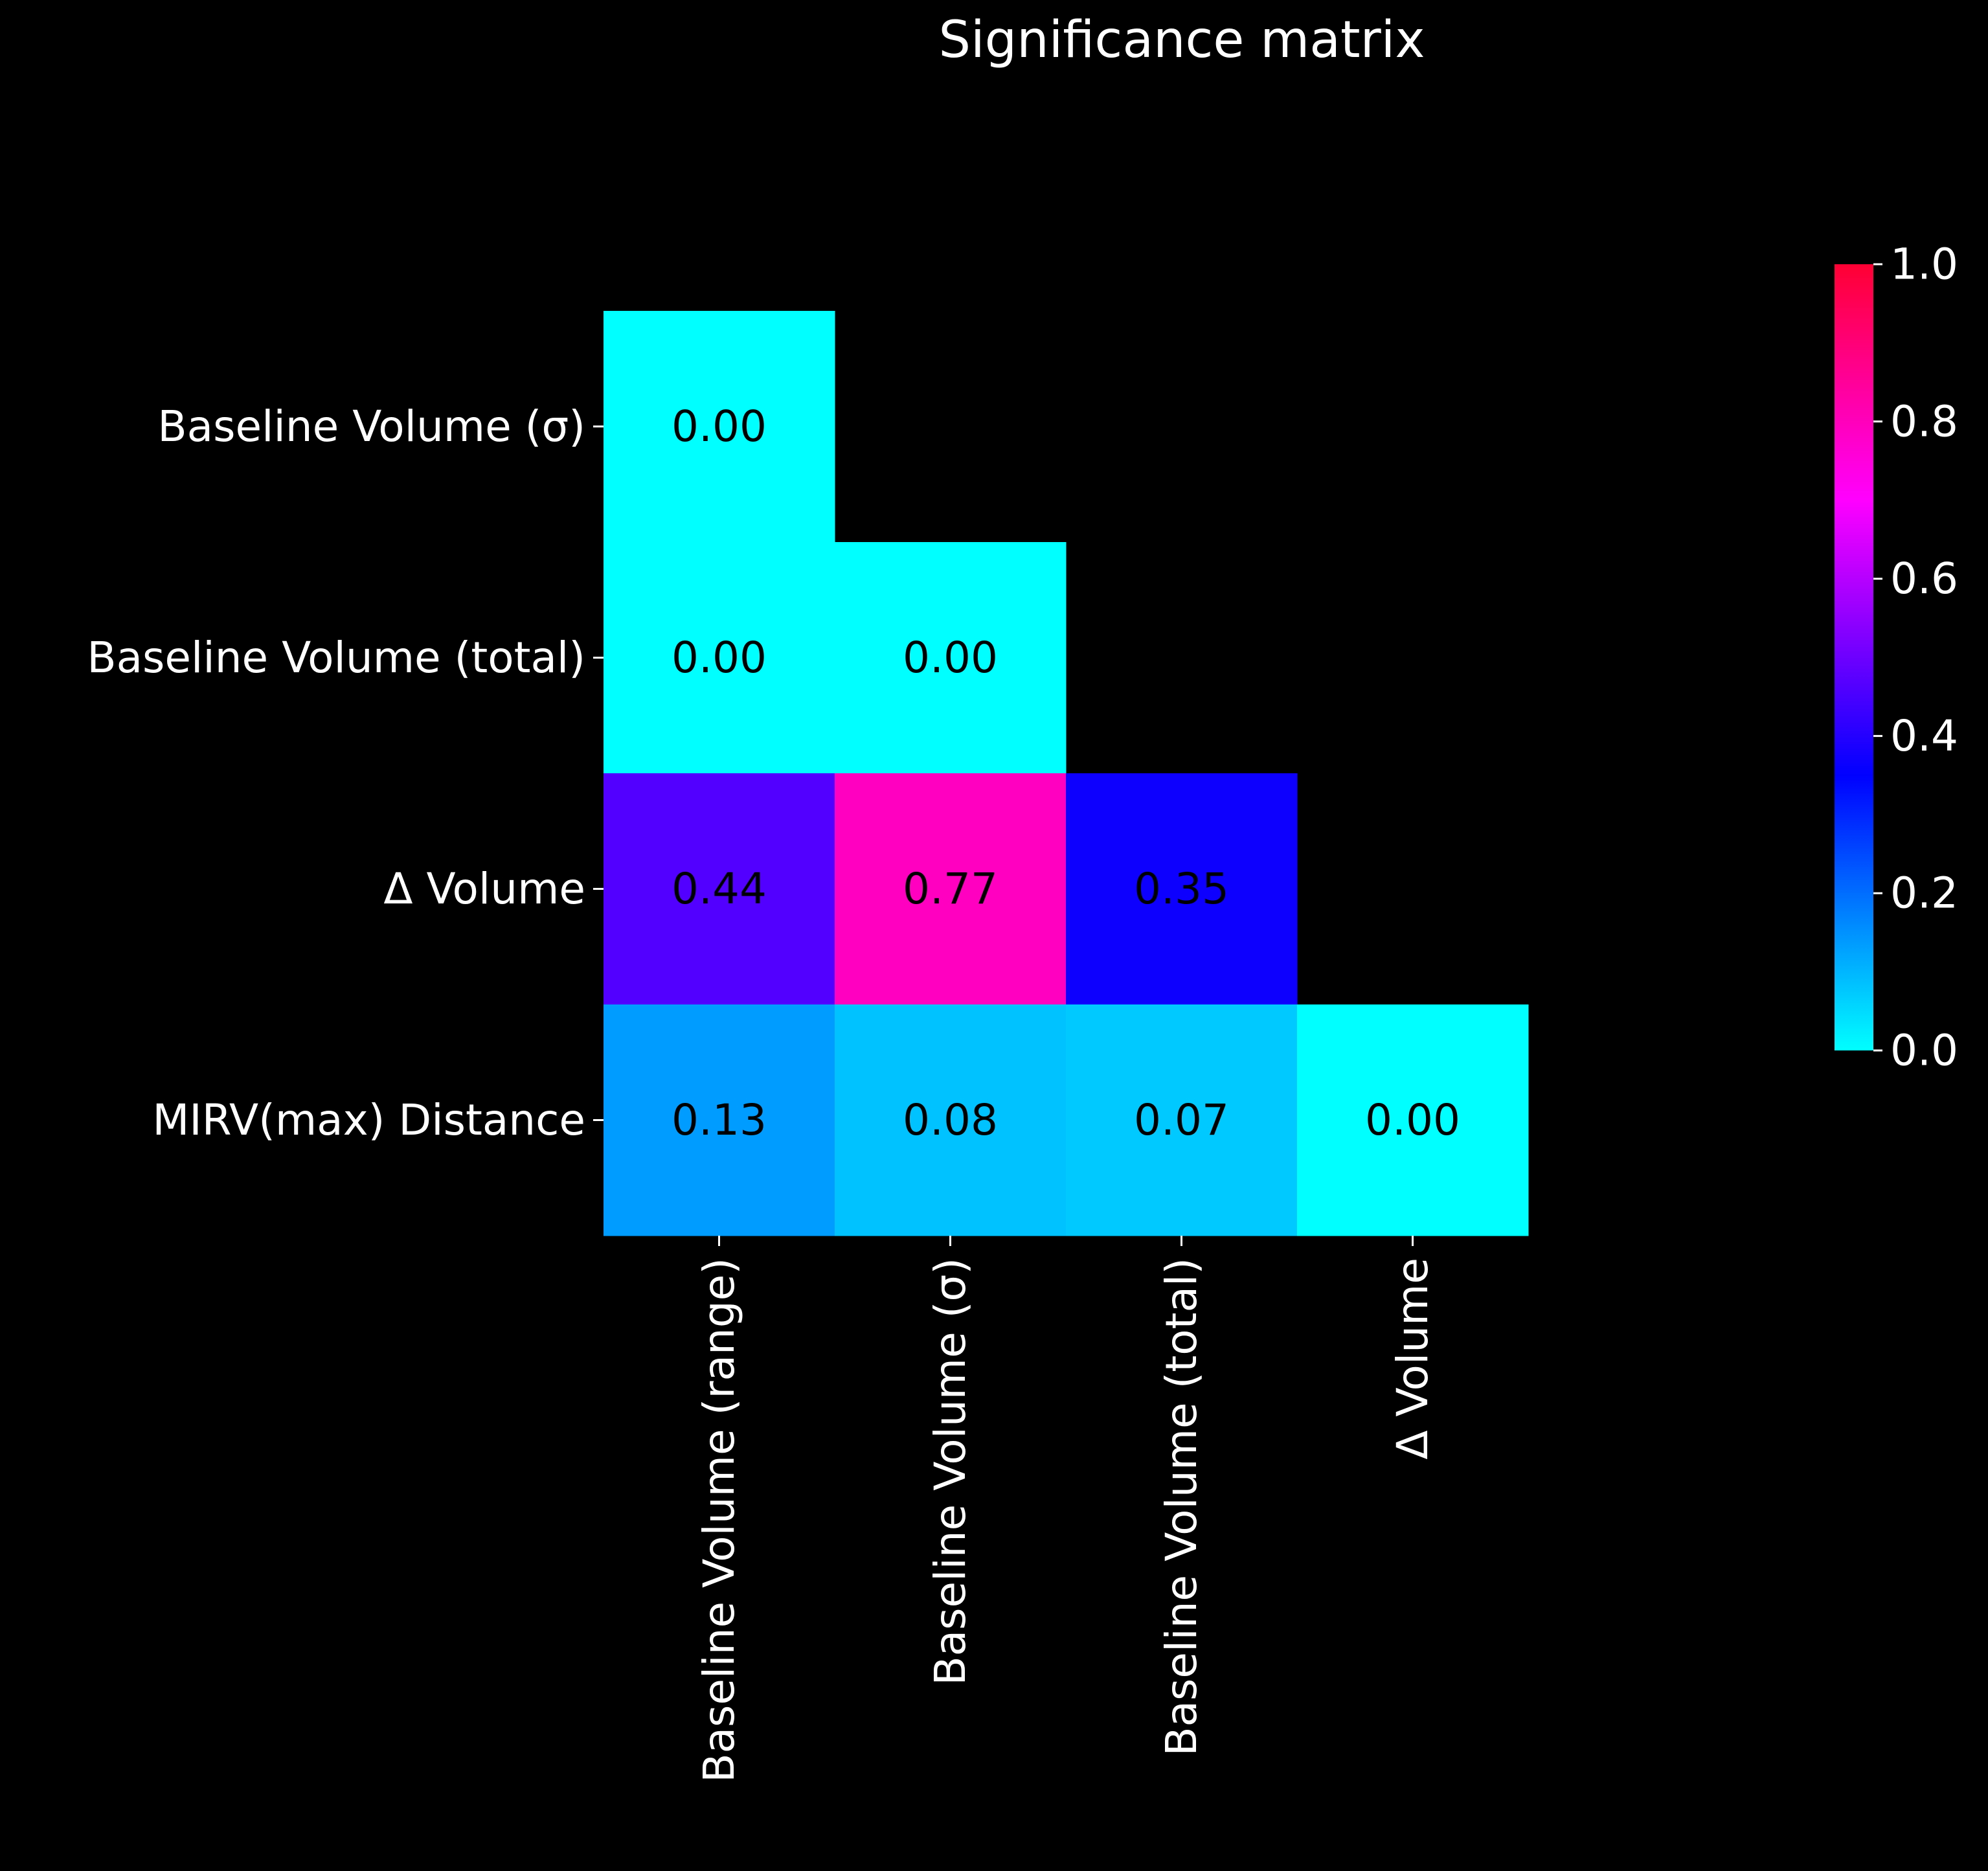 The width and height of the screenshot is (1988, 1871). Describe the element at coordinates (484, 889) in the screenshot. I see `y-tick-label: Δ Volume` at that location.